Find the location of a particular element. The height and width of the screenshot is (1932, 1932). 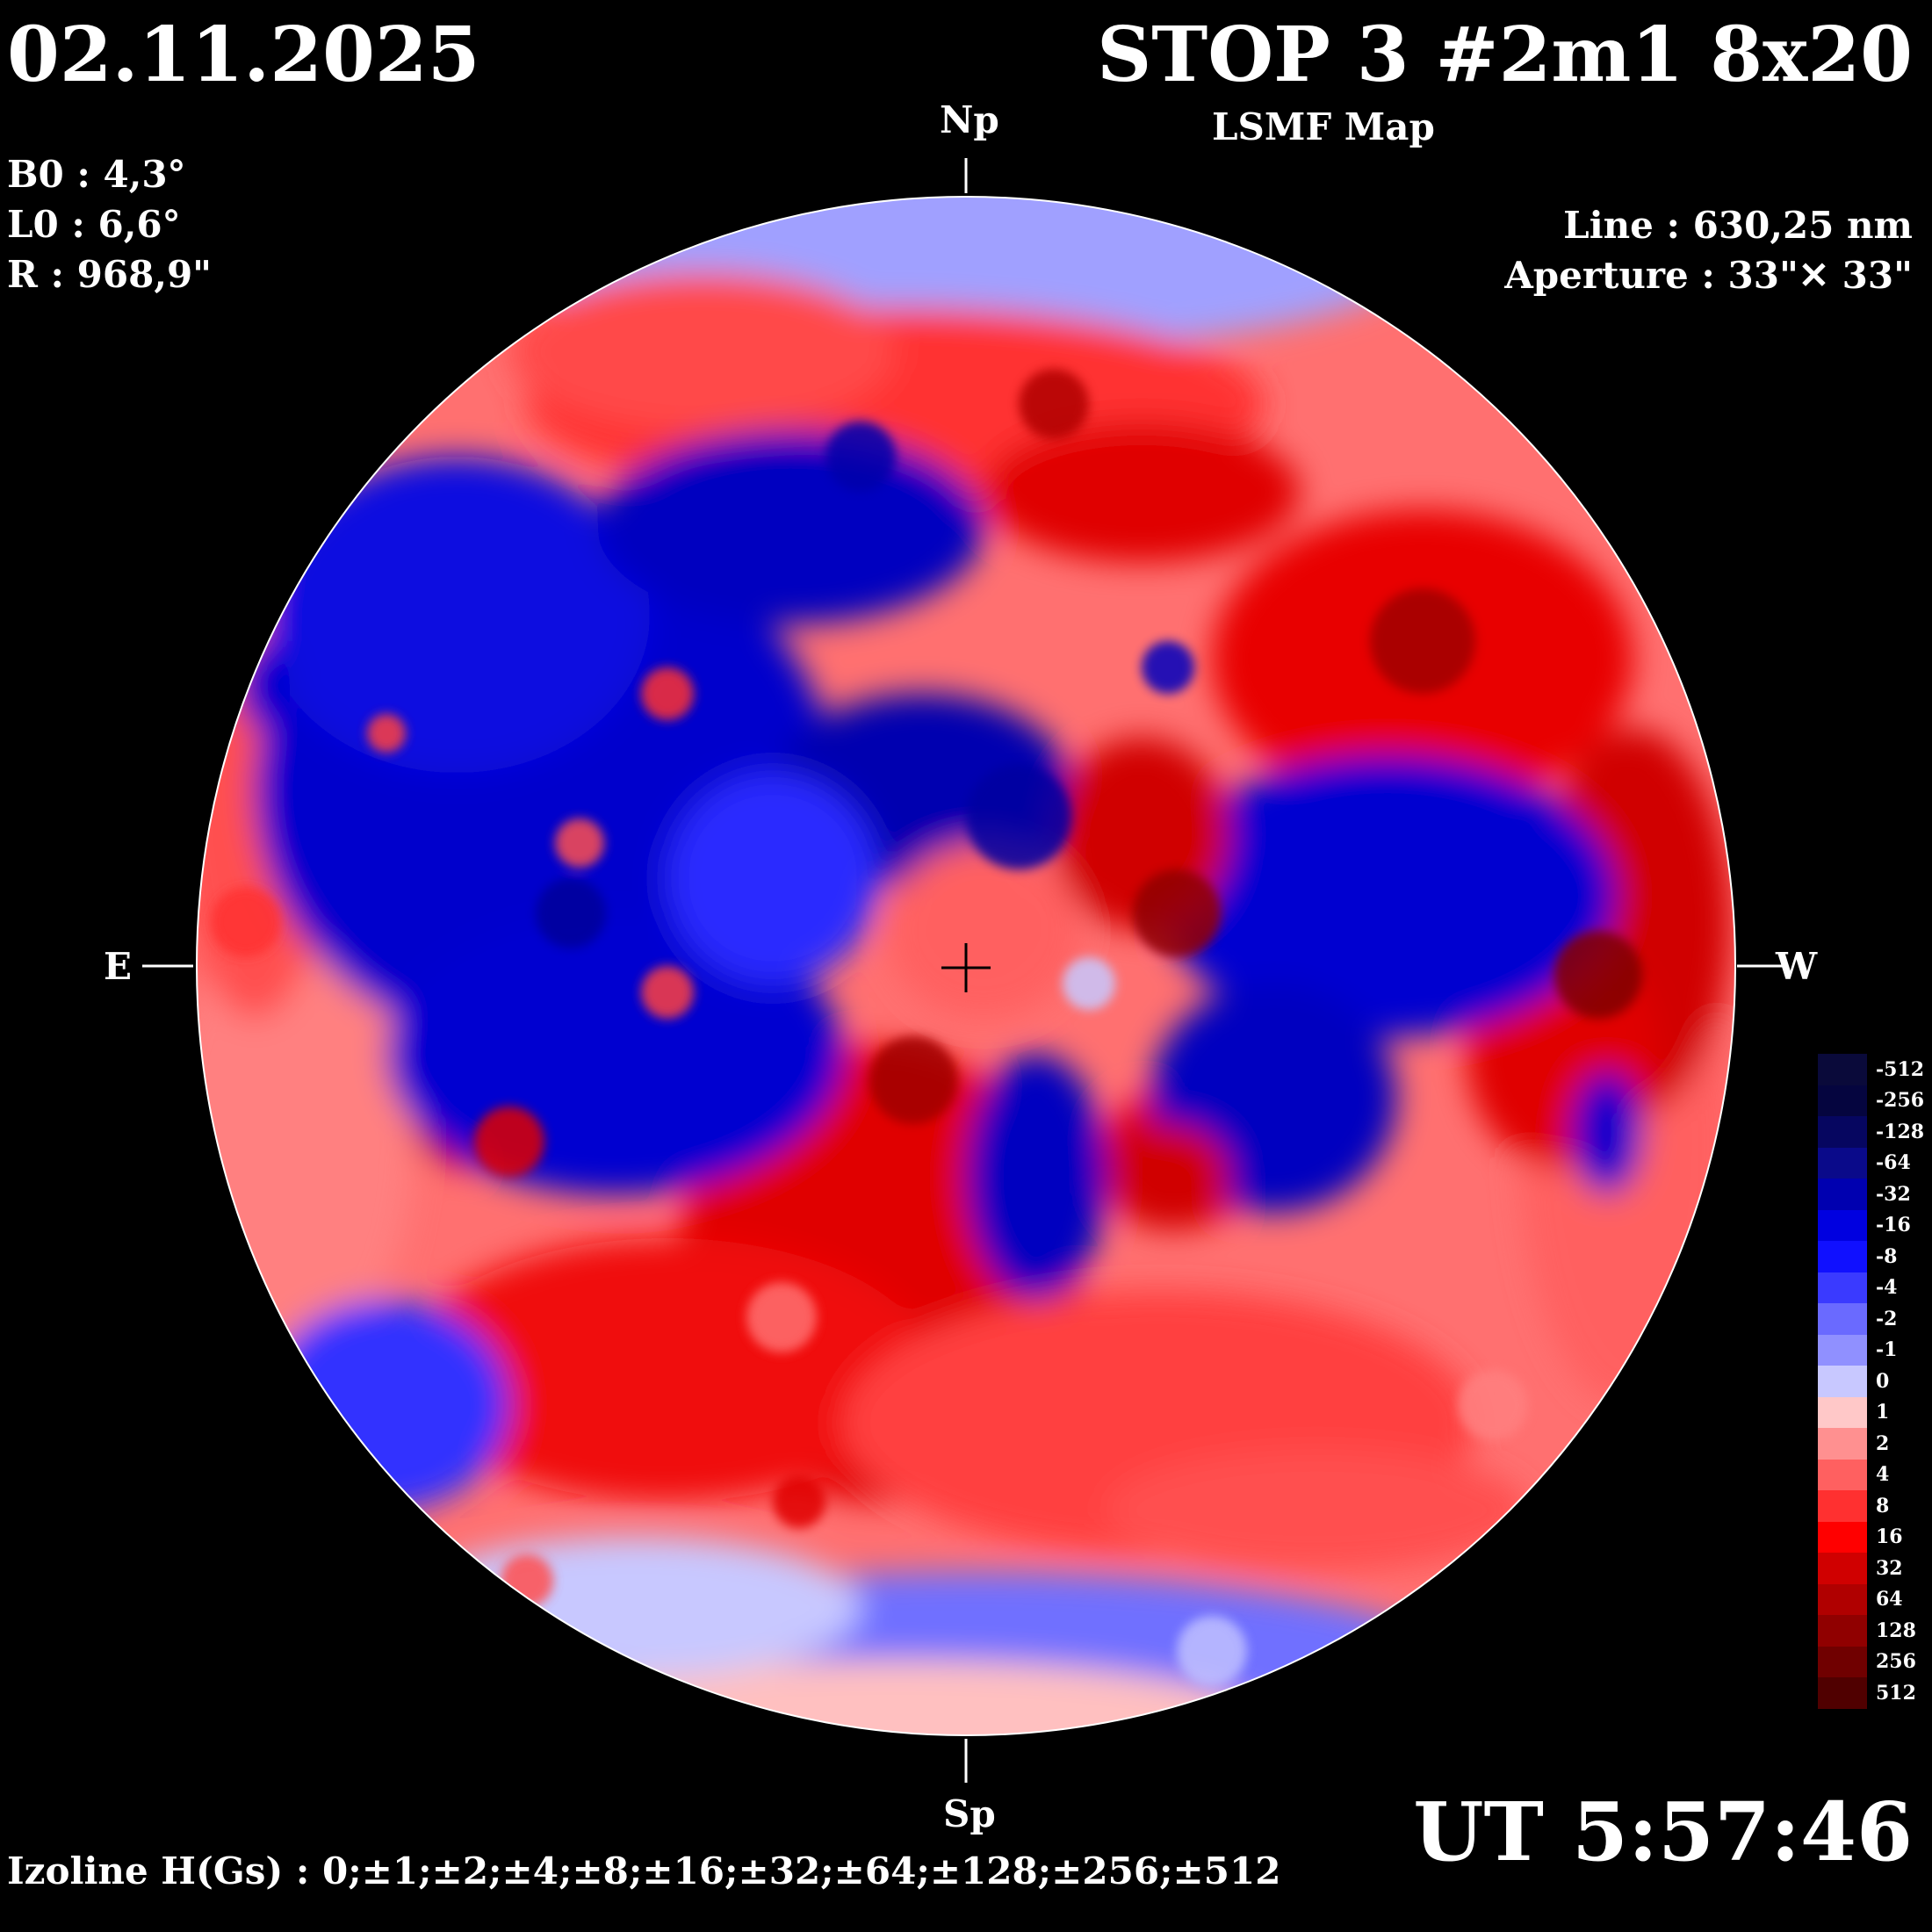

colorbar-swatch: -256 is located at coordinates (1871, 1100).